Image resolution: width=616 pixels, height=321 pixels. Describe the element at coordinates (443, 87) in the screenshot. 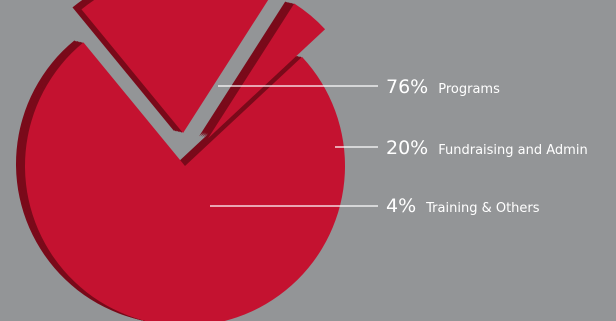

I see `slice-label-programs: 76% Programs` at that location.